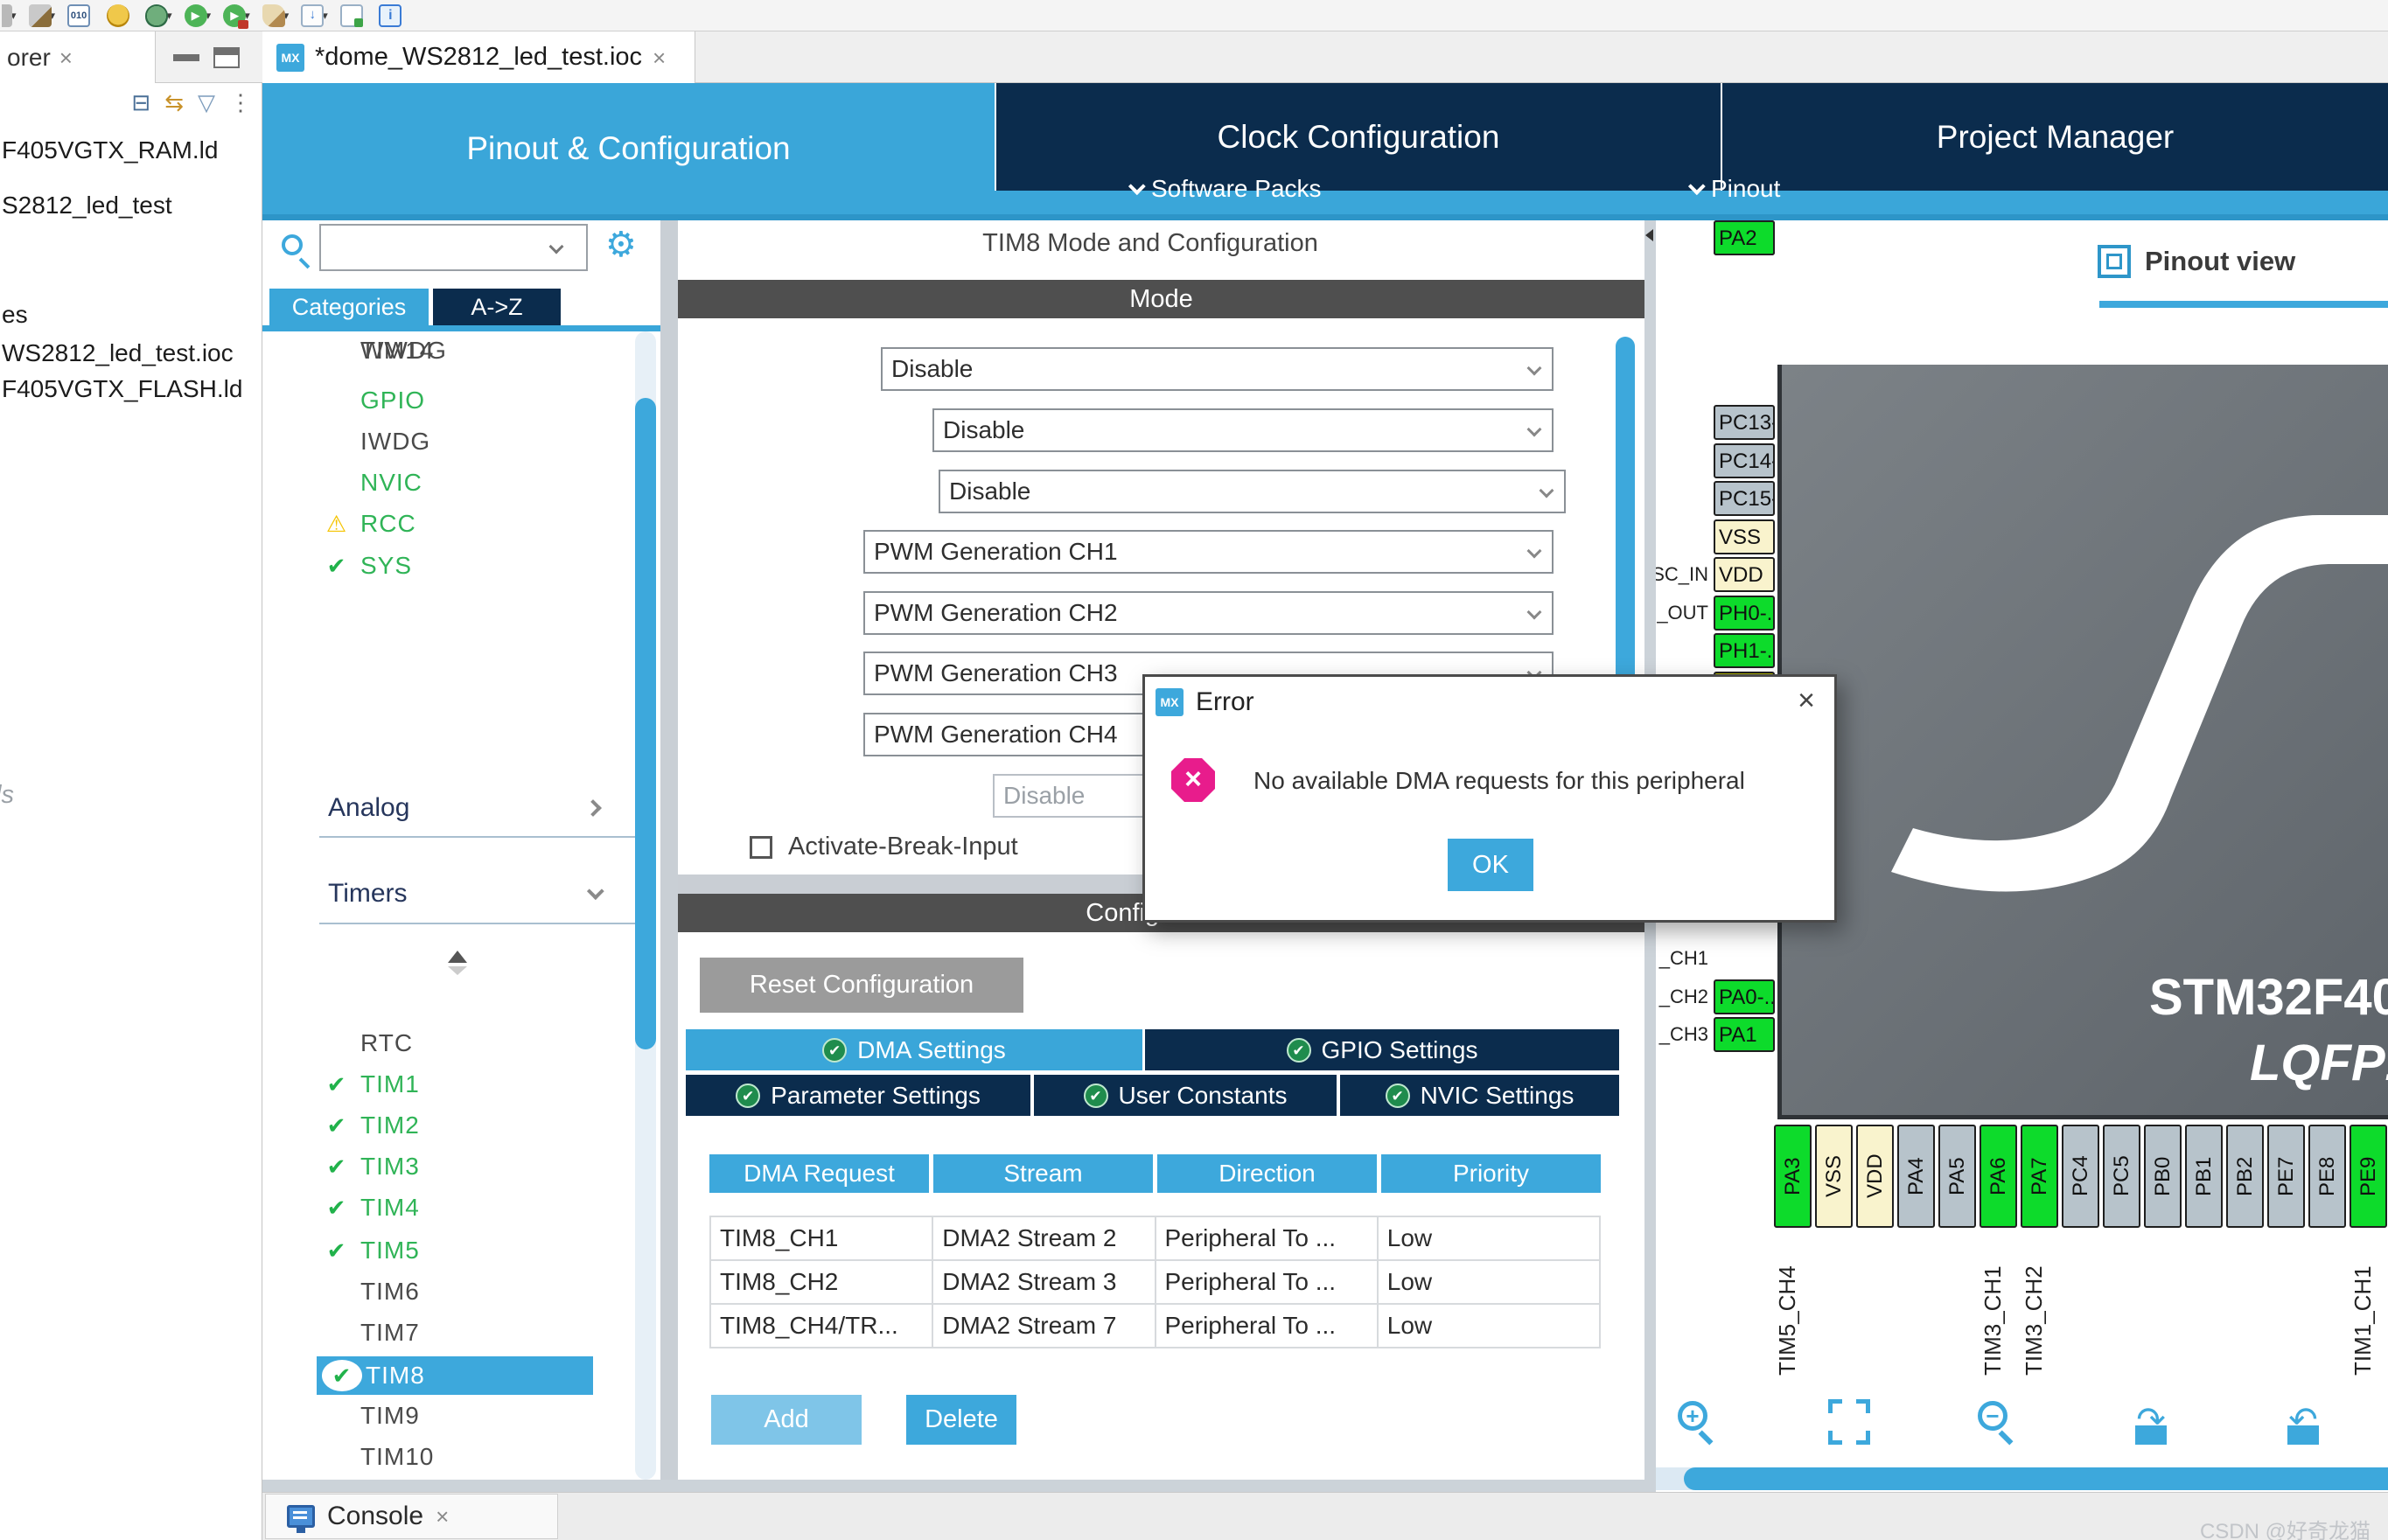  I want to click on software-packs-menu: Software Packs, so click(1225, 189).